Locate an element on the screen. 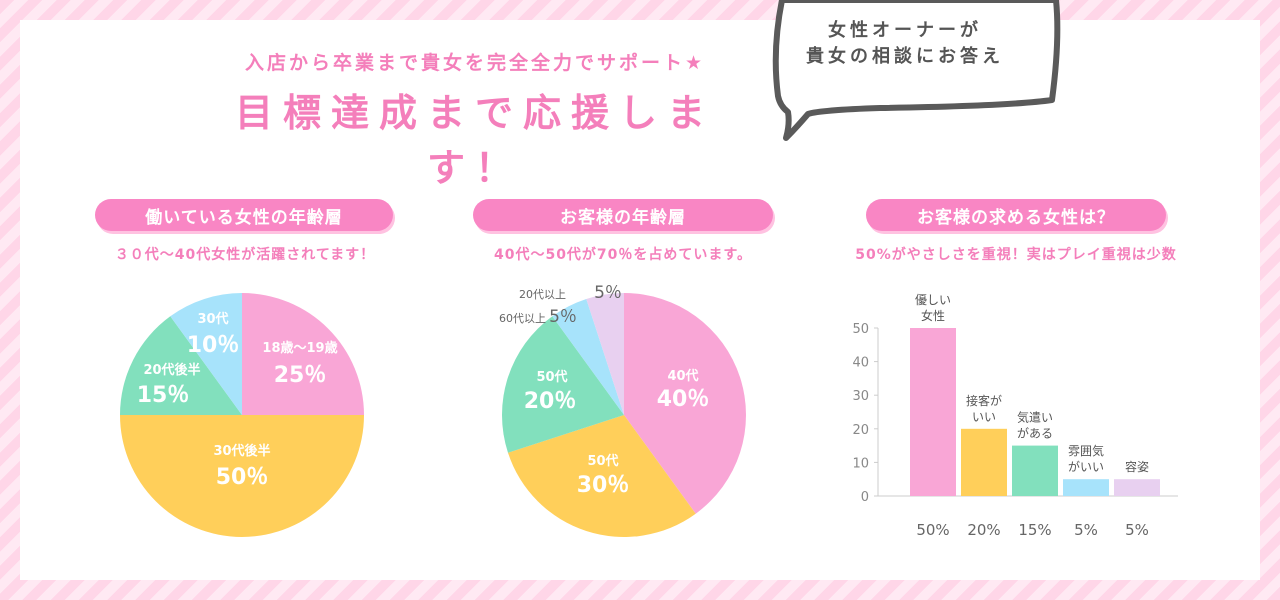  page-title: 目標達成まで応援します！ is located at coordinates (474, 140).